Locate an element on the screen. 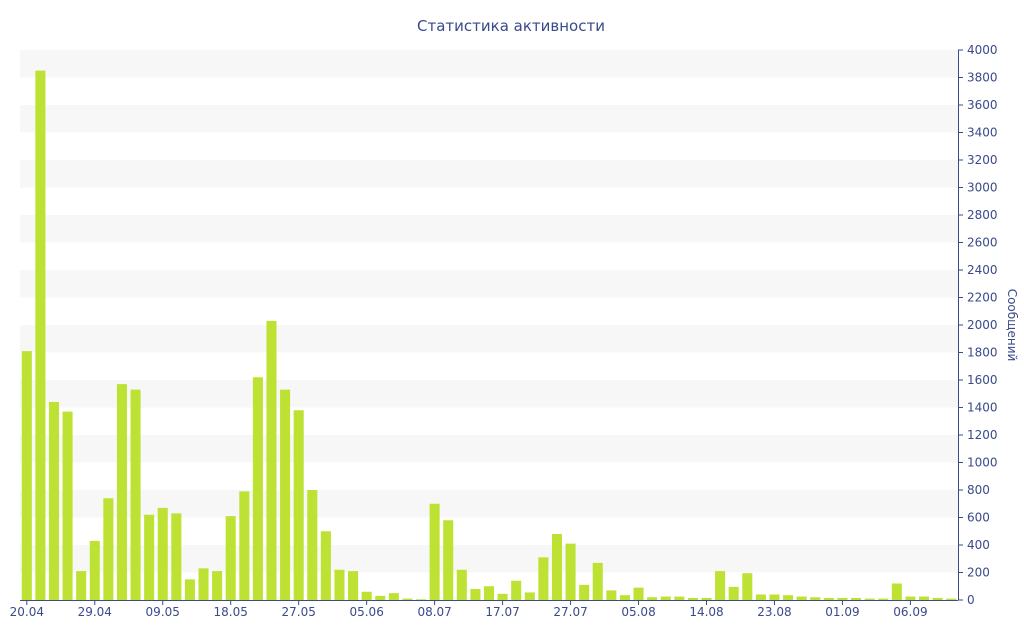  x-tick-label: 27.07 is located at coordinates (570, 612).